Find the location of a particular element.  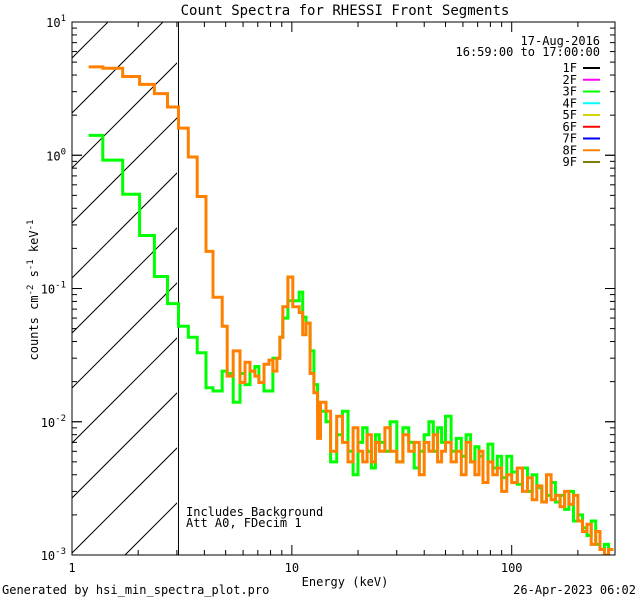

y-tick-label: 10¹ is located at coordinates (56, 22).